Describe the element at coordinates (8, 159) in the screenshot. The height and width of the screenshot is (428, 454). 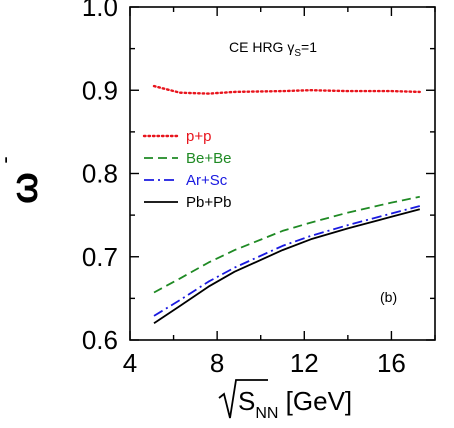
I see `y-axis-label-sup: -` at that location.